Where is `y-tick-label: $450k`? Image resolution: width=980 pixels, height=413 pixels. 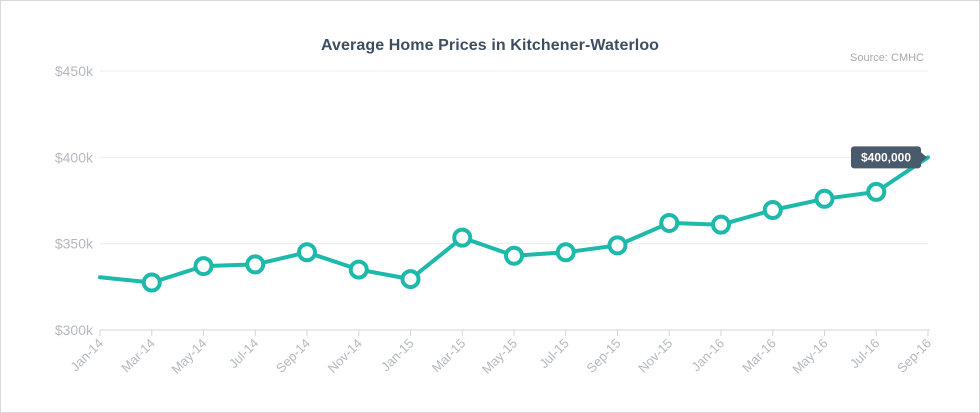 y-tick-label: $450k is located at coordinates (74, 71).